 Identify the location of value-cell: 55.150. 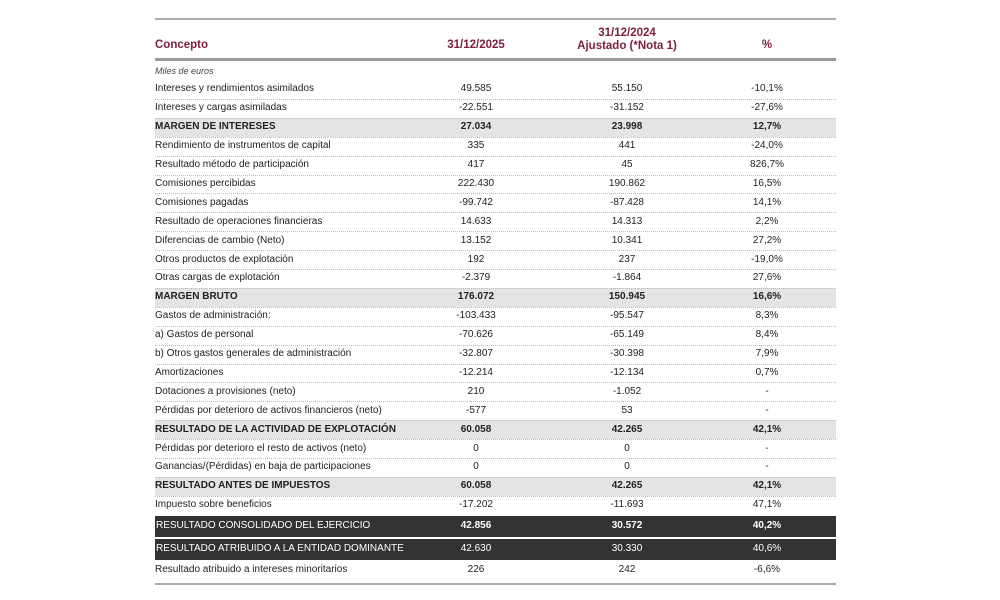
(627, 89).